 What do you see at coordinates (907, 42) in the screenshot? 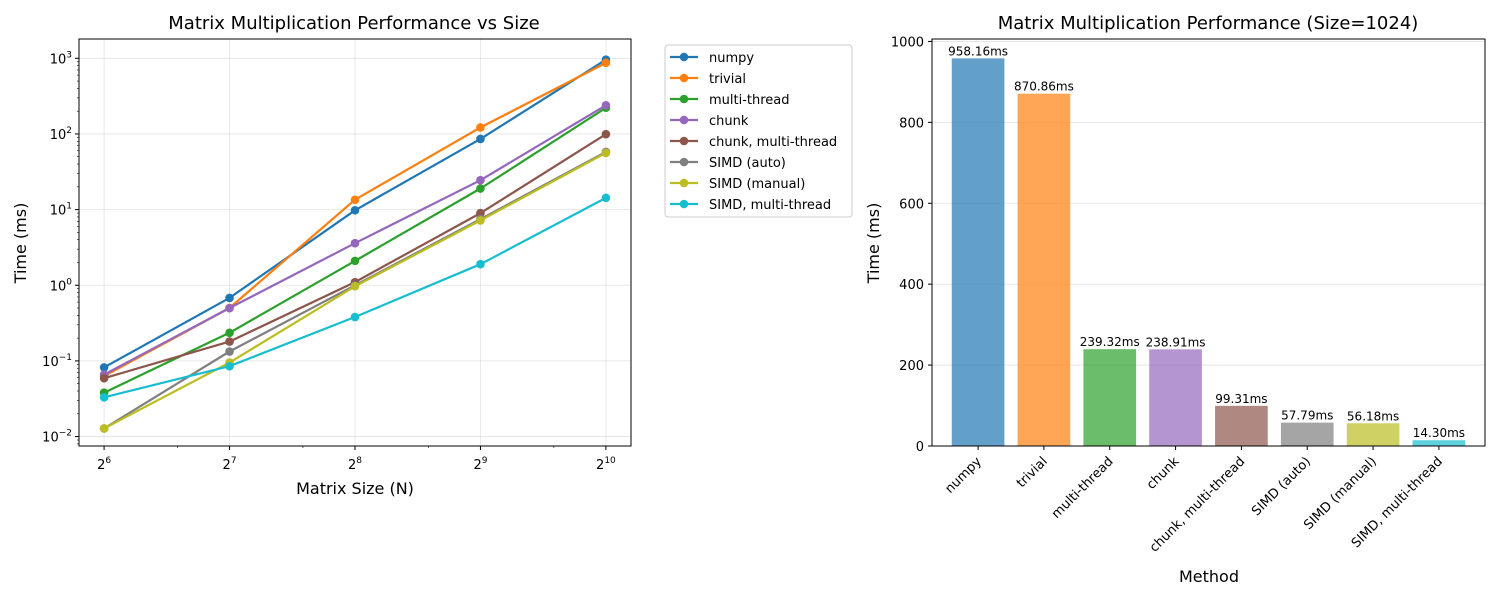
I see `bar-chart-y-tick-label: 1000` at bounding box center [907, 42].